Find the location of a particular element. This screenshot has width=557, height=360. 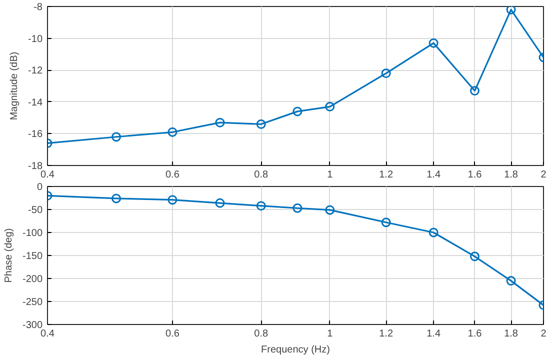

y-tick-label: 0 is located at coordinates (39, 187).